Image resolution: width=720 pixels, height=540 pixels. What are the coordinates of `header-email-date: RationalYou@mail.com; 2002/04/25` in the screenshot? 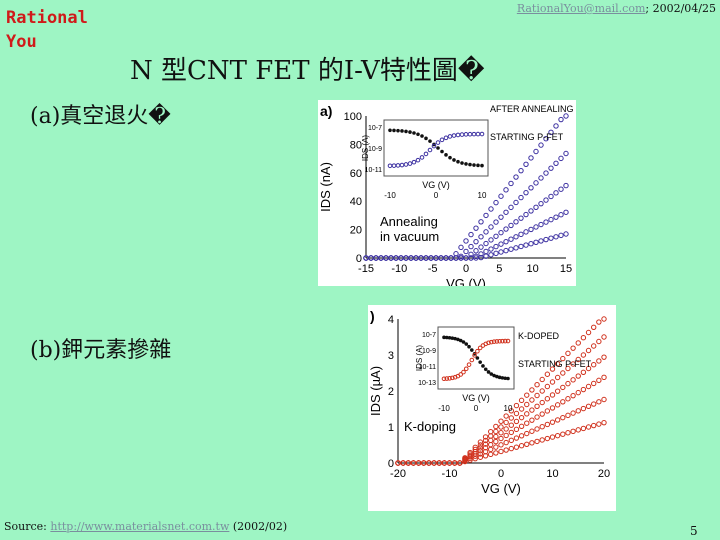 It's located at (613, 8).